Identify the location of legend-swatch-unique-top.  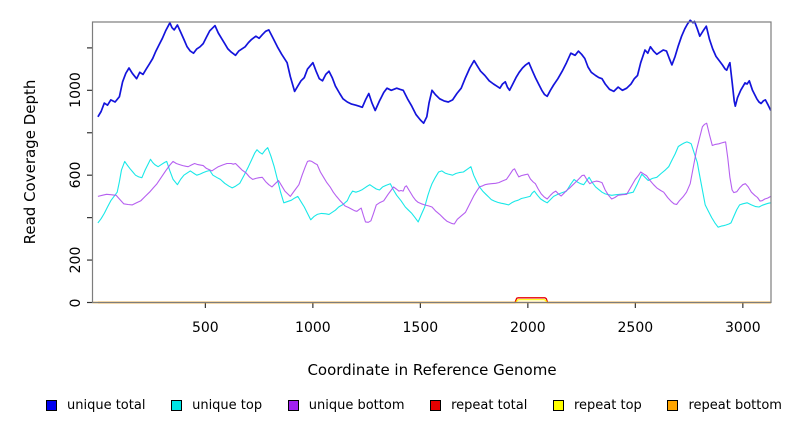
(177, 405).